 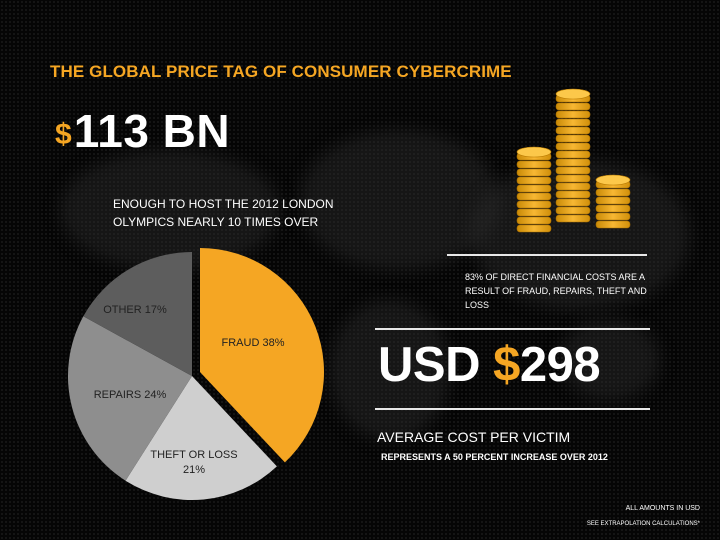 I want to click on pie-label-theft: THEFT OR LOSS 21%, so click(x=194, y=462).